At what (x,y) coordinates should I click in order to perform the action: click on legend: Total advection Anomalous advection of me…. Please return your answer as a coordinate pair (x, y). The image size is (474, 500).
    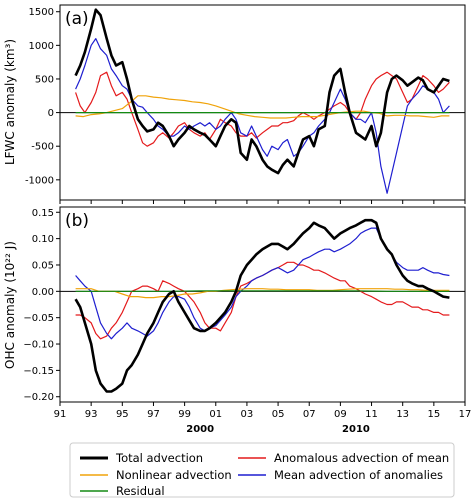
    Looking at the image, I should click on (262, 470).